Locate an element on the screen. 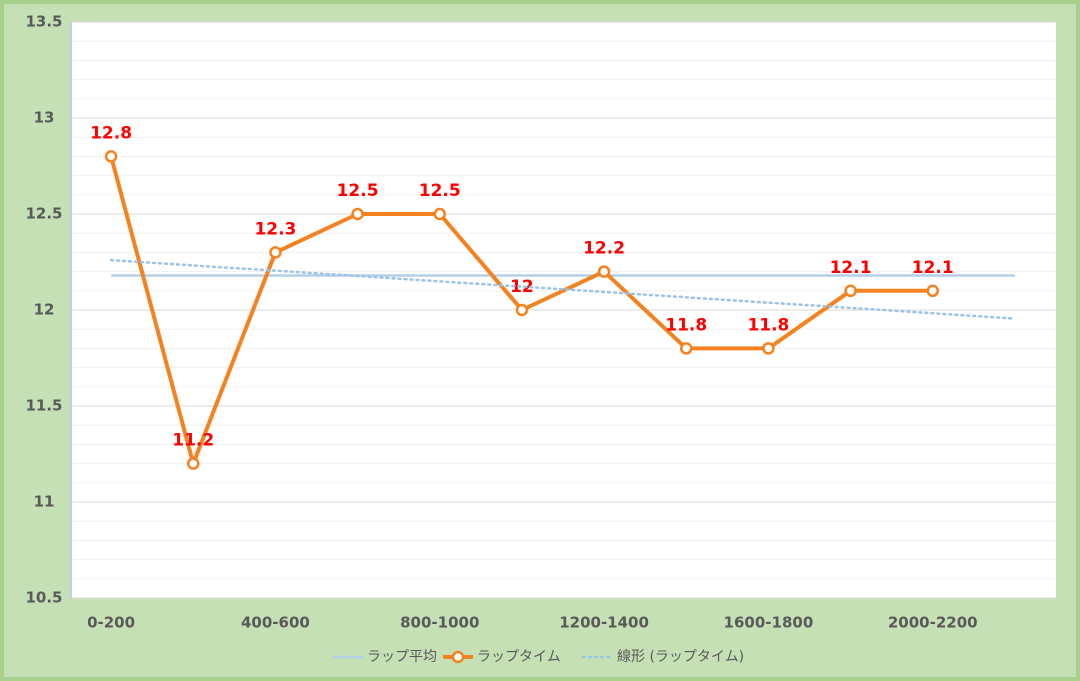  y-tick-label: 12.5 is located at coordinates (43, 214).